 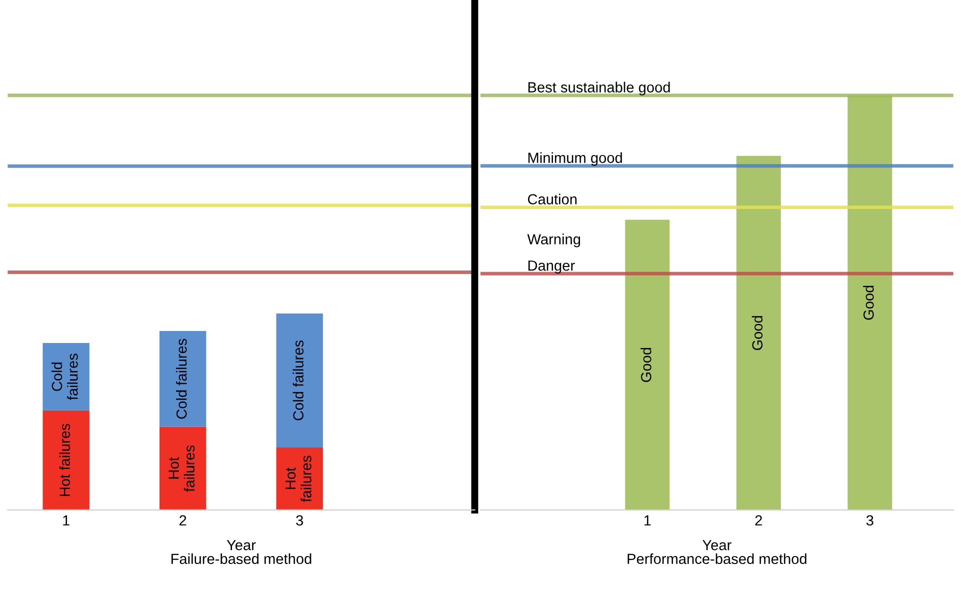 I want to click on series-label: Cold failures, so click(x=181, y=378).